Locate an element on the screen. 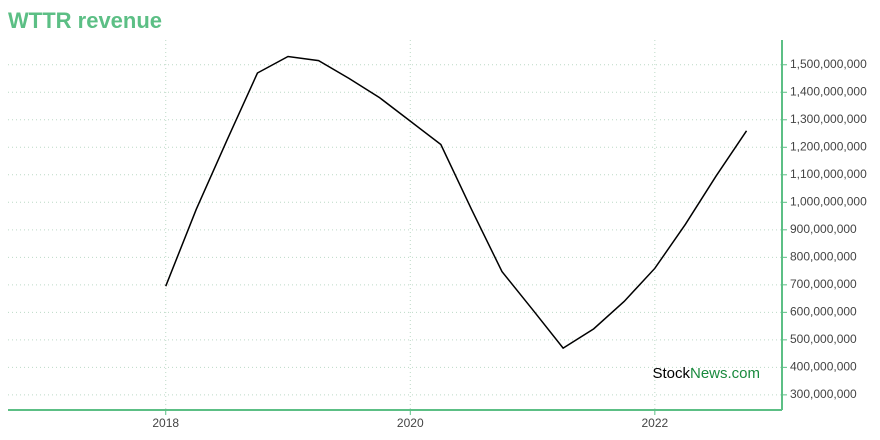 This screenshot has height=440, width=880. y-tick-label: 1,200,000,000 is located at coordinates (828, 146).